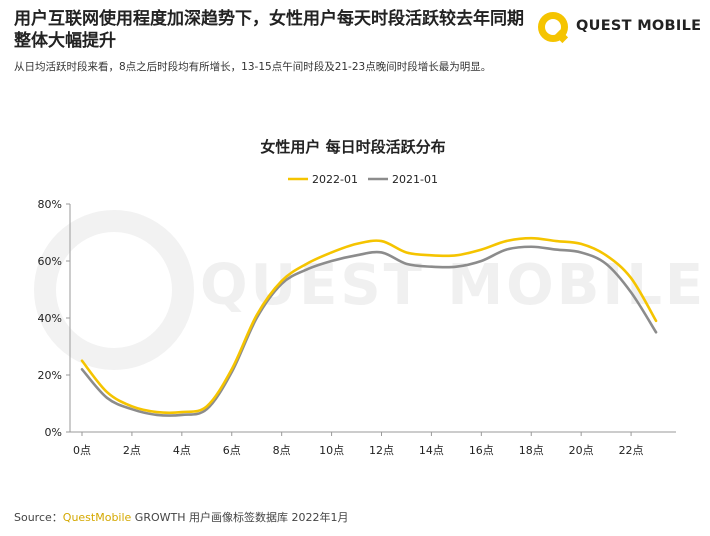 The width and height of the screenshot is (710, 536). What do you see at coordinates (50, 318) in the screenshot?
I see `y-tick-label: 40%` at bounding box center [50, 318].